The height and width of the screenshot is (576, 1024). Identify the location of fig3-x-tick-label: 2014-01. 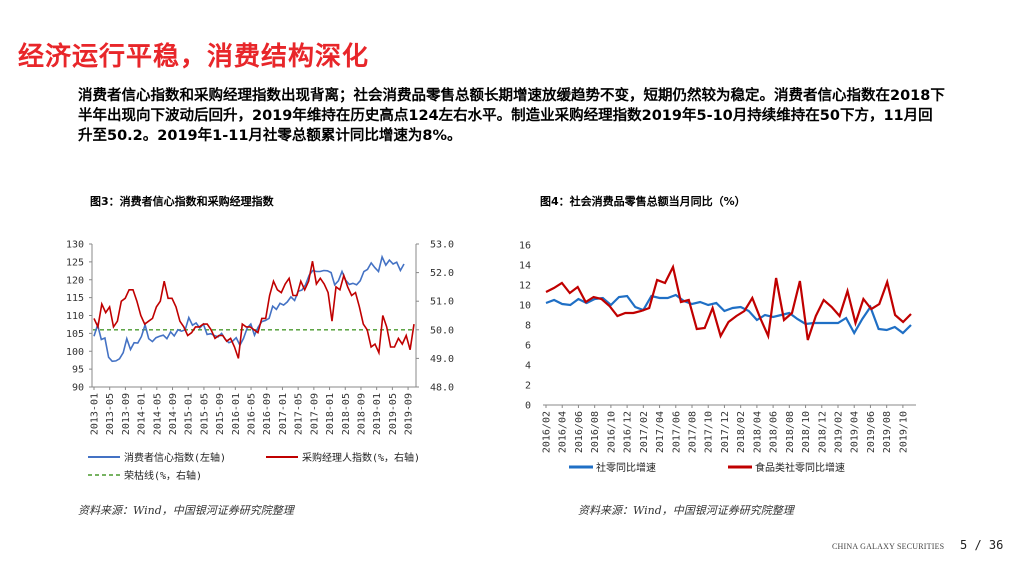
(142, 414).